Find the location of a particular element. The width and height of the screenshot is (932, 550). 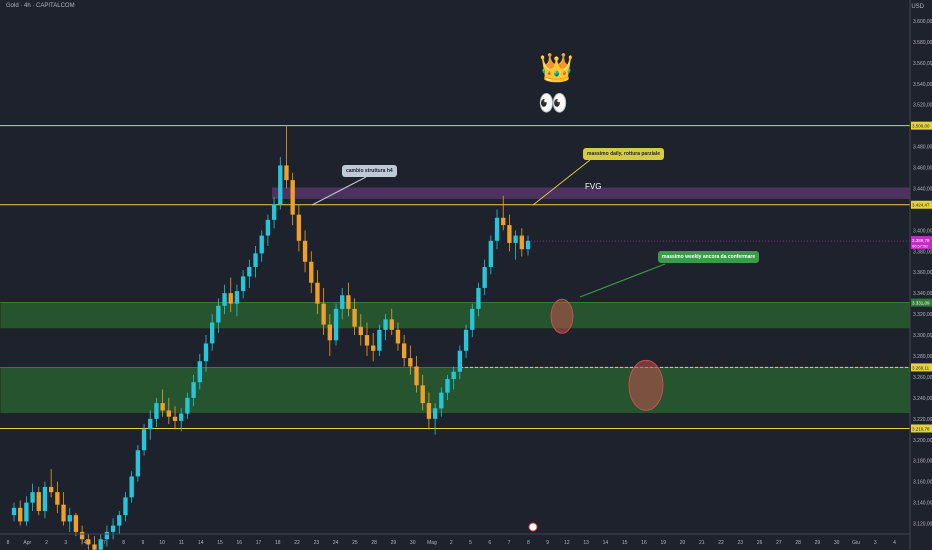

current-price-bg is located at coordinates (921, 243).